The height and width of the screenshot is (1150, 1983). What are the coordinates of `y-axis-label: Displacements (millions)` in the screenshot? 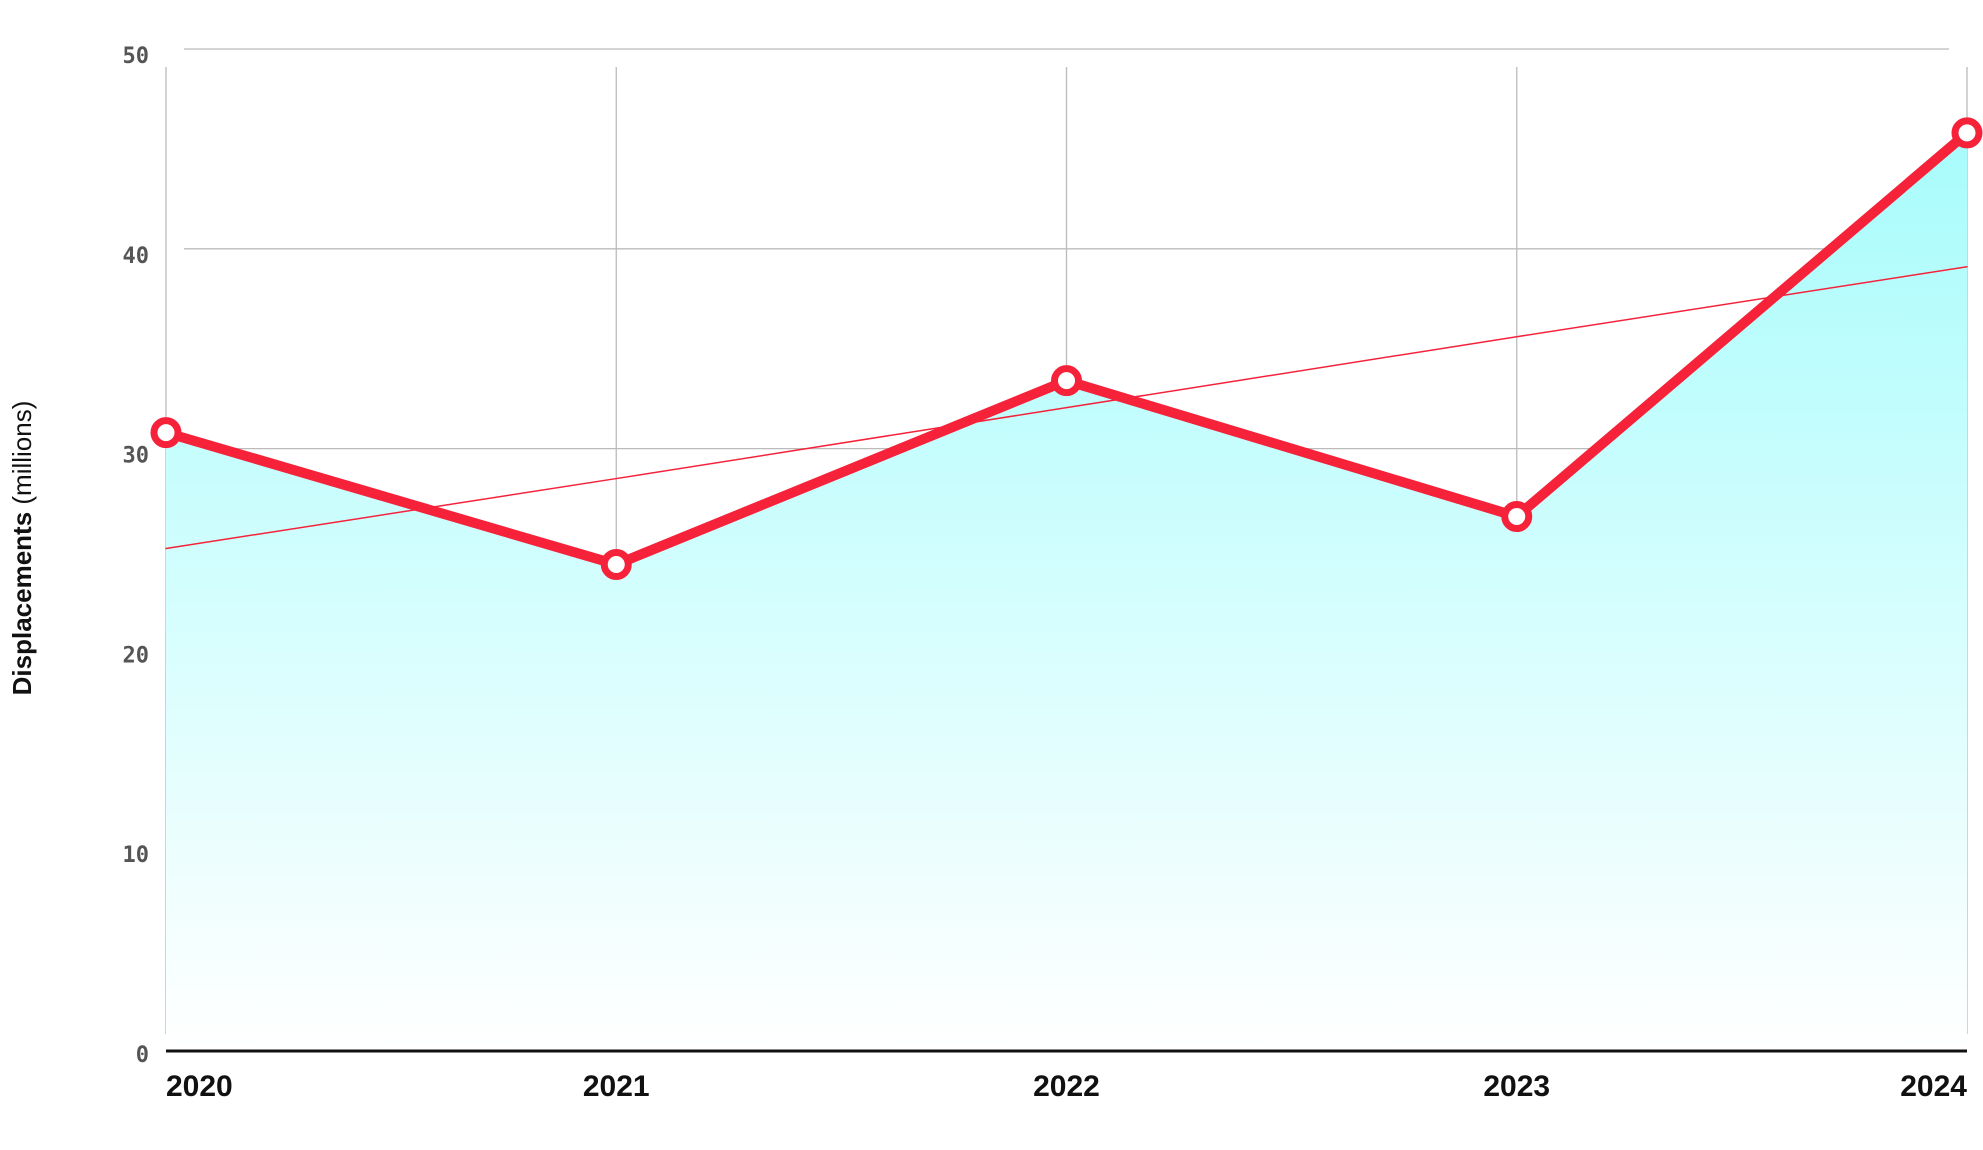 It's located at (22, 548).